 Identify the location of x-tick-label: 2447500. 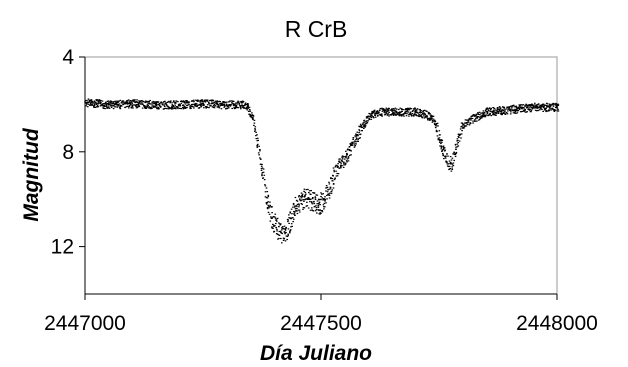
(321, 323).